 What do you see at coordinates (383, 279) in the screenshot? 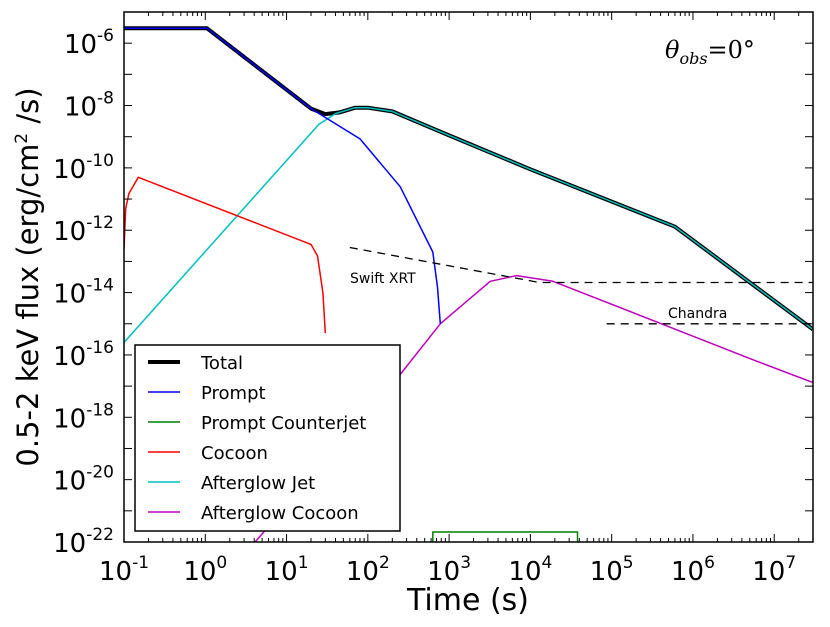
I see `swift-xrt-label: Swift XRT` at bounding box center [383, 279].